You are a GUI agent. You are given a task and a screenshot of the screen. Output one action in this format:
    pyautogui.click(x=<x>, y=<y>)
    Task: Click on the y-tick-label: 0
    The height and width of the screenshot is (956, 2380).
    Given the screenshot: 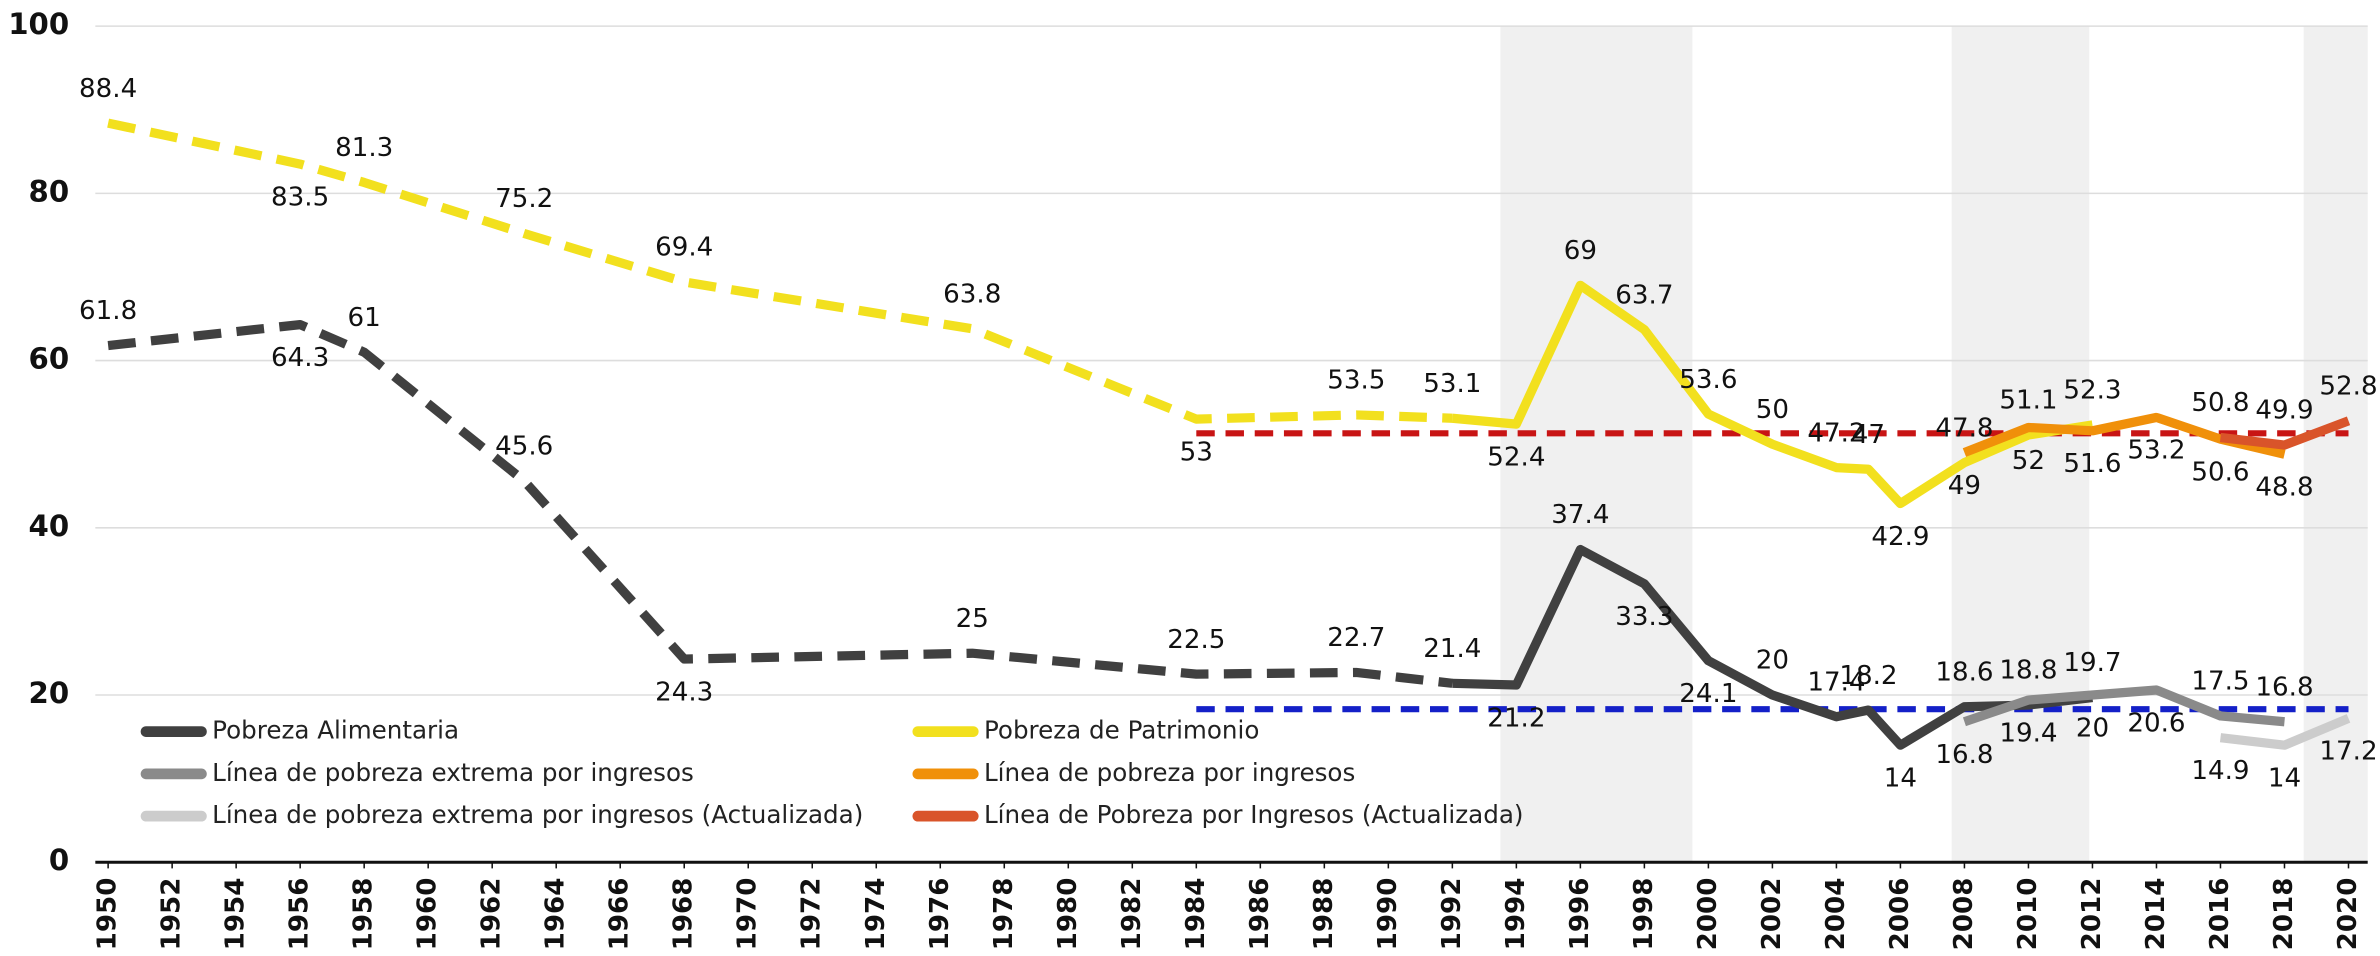 What is the action you would take?
    pyautogui.click(x=59, y=860)
    